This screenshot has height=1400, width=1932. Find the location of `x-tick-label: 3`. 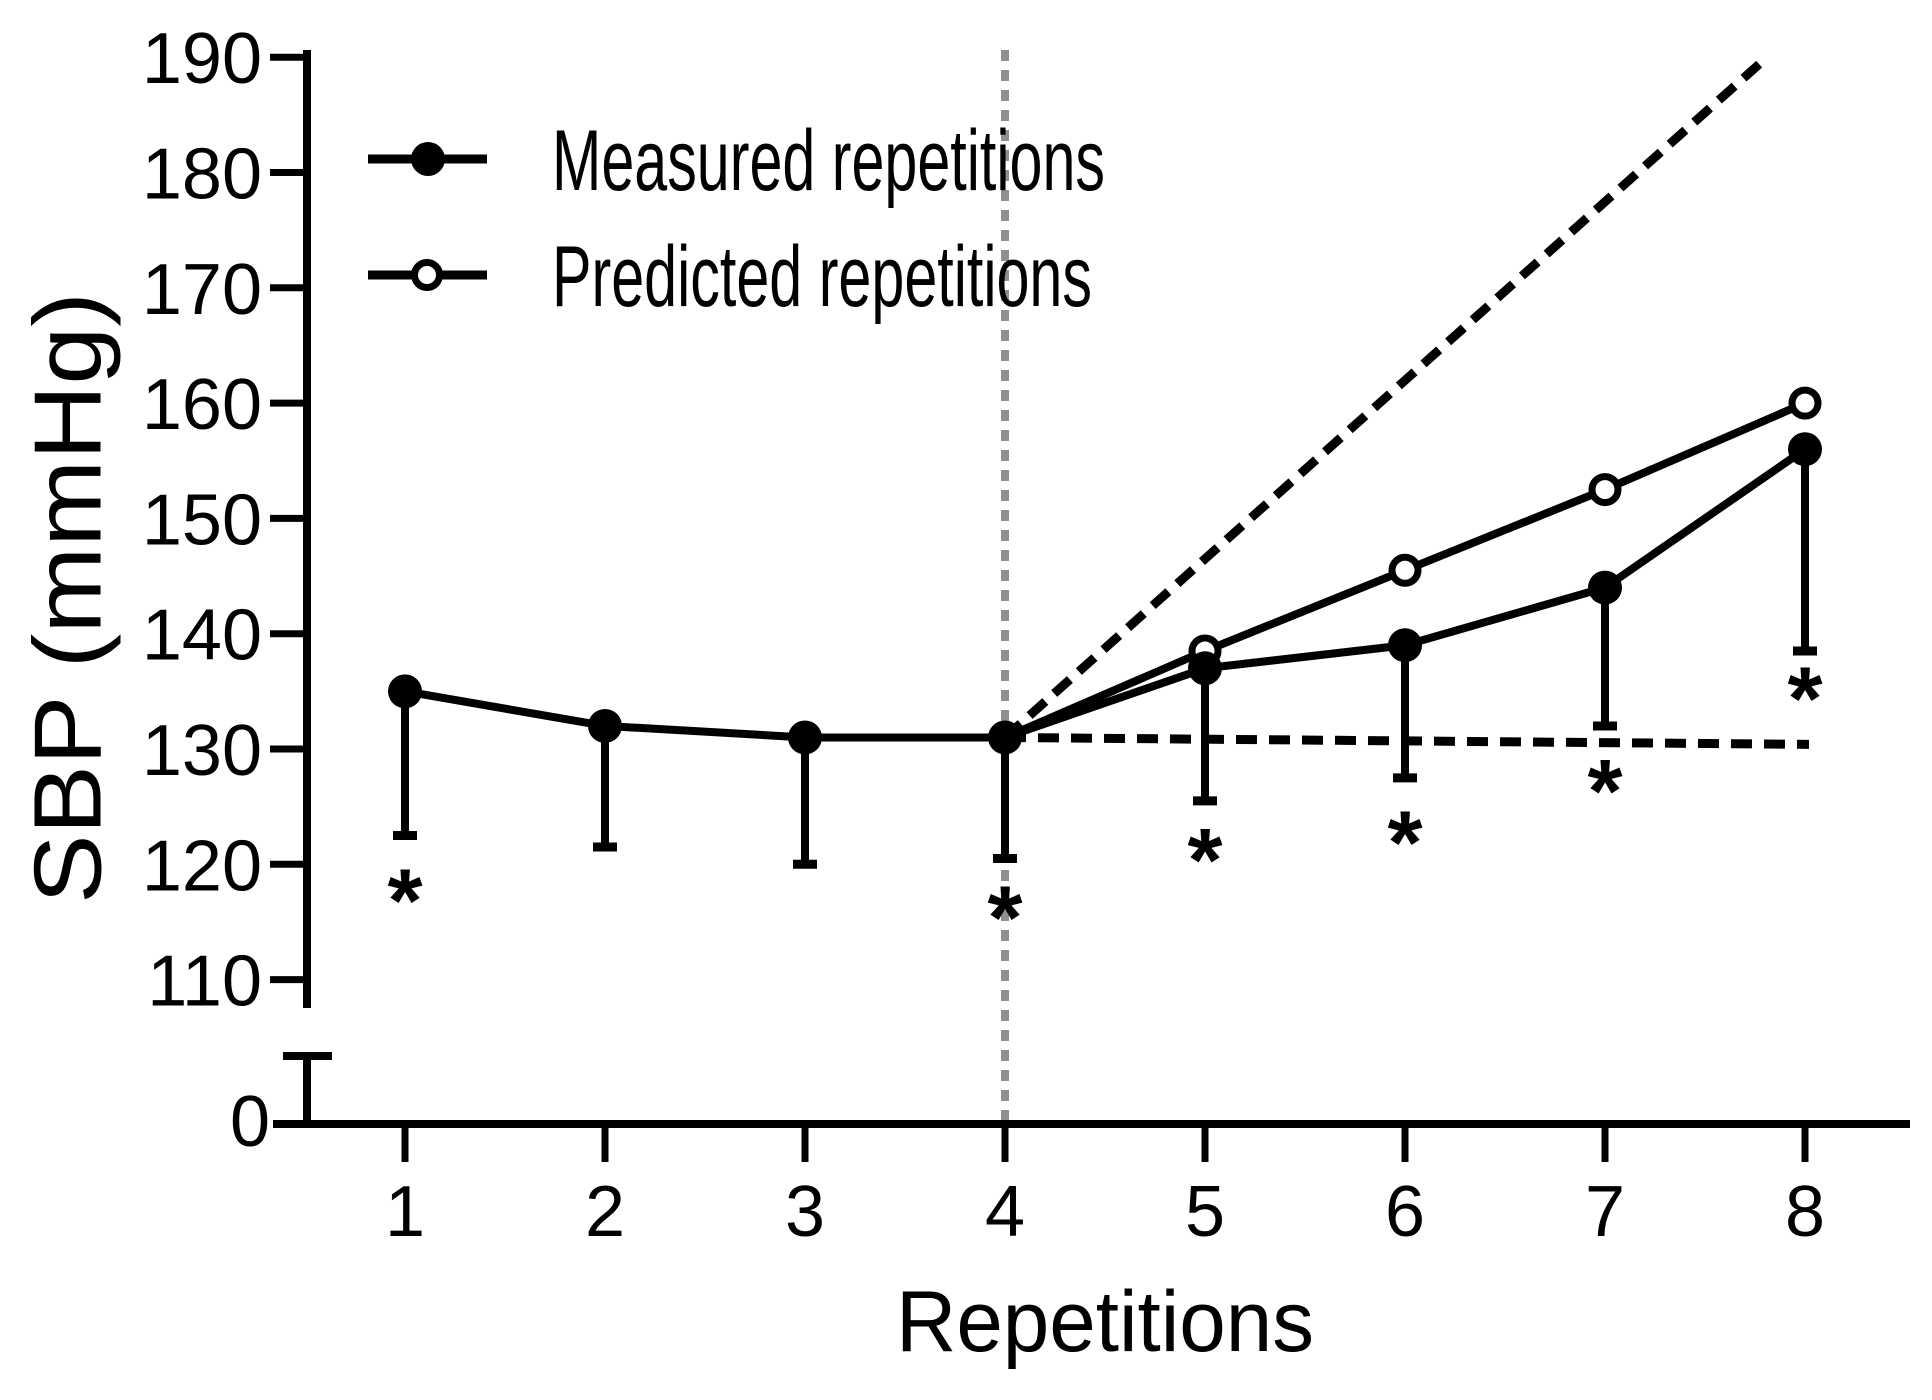

x-tick-label: 3 is located at coordinates (805, 1212).